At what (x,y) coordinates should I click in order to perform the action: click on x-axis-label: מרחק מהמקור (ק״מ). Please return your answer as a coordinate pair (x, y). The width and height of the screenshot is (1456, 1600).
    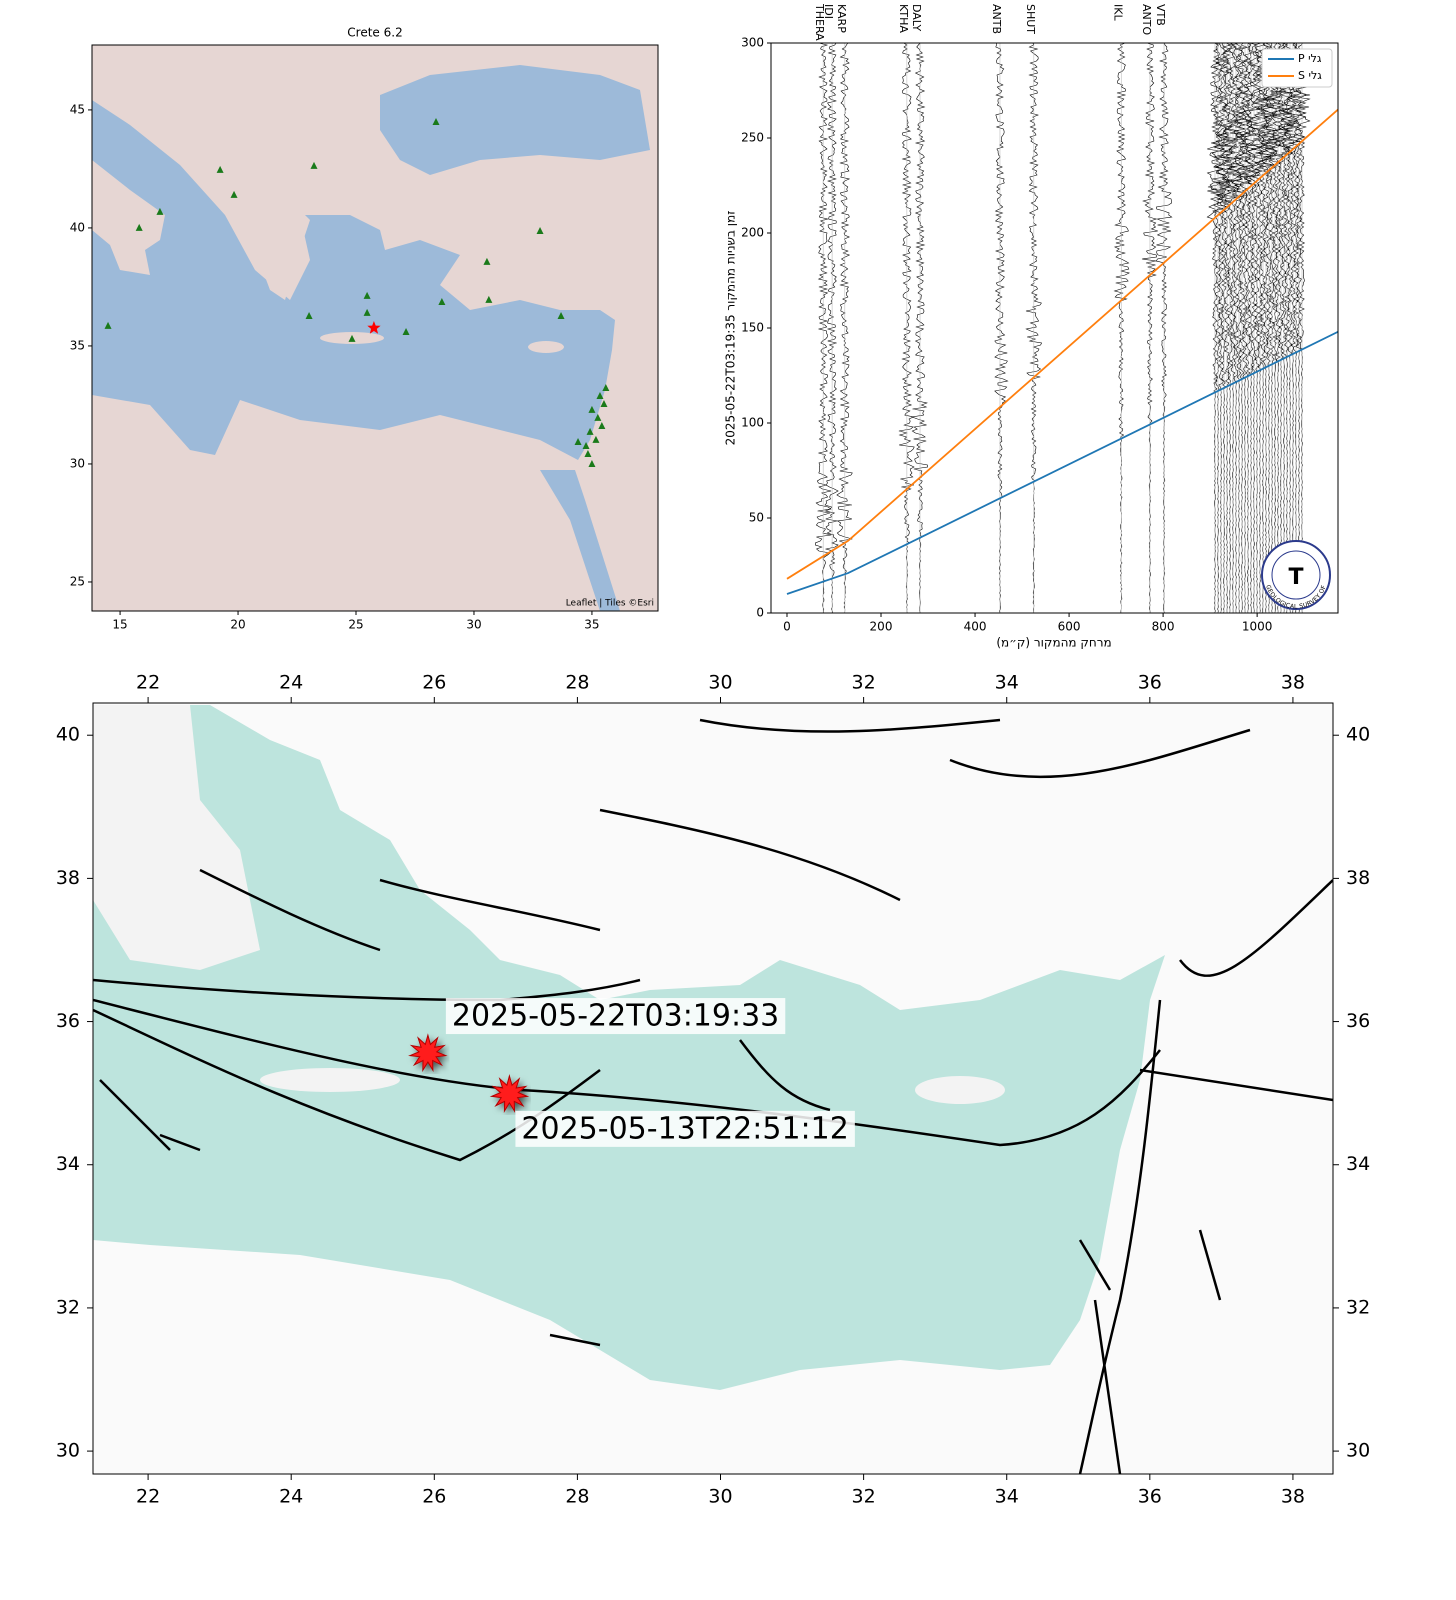
    Looking at the image, I should click on (1053, 643).